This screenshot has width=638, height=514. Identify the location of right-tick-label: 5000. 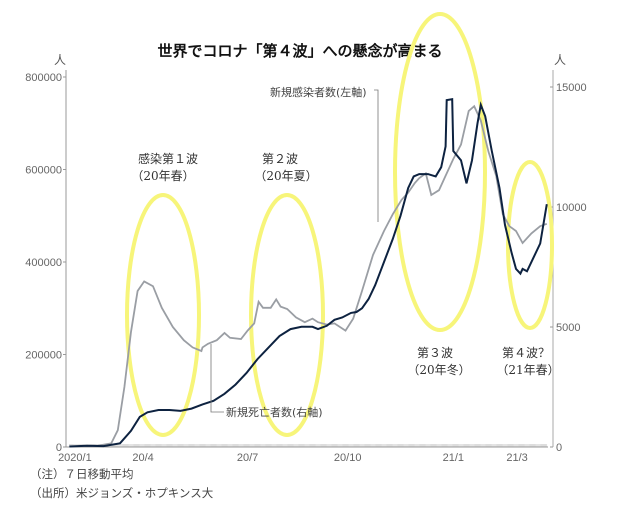
(568, 328).